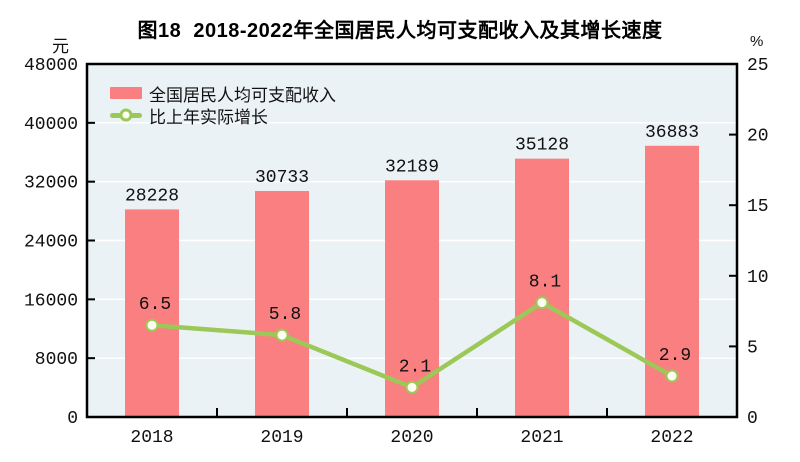  Describe the element at coordinates (151, 438) in the screenshot. I see `x-axis-label-2018: 2018` at that location.